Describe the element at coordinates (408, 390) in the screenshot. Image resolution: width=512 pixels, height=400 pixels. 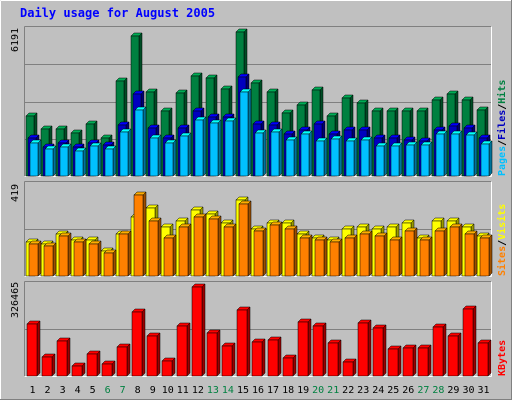
I see `x-tick-label-26: 26` at that location.